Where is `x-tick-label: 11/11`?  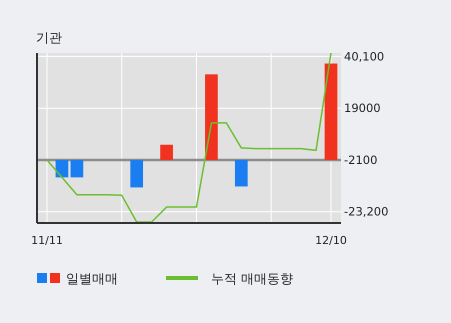 x-tick-label: 11/11 is located at coordinates (47, 240).